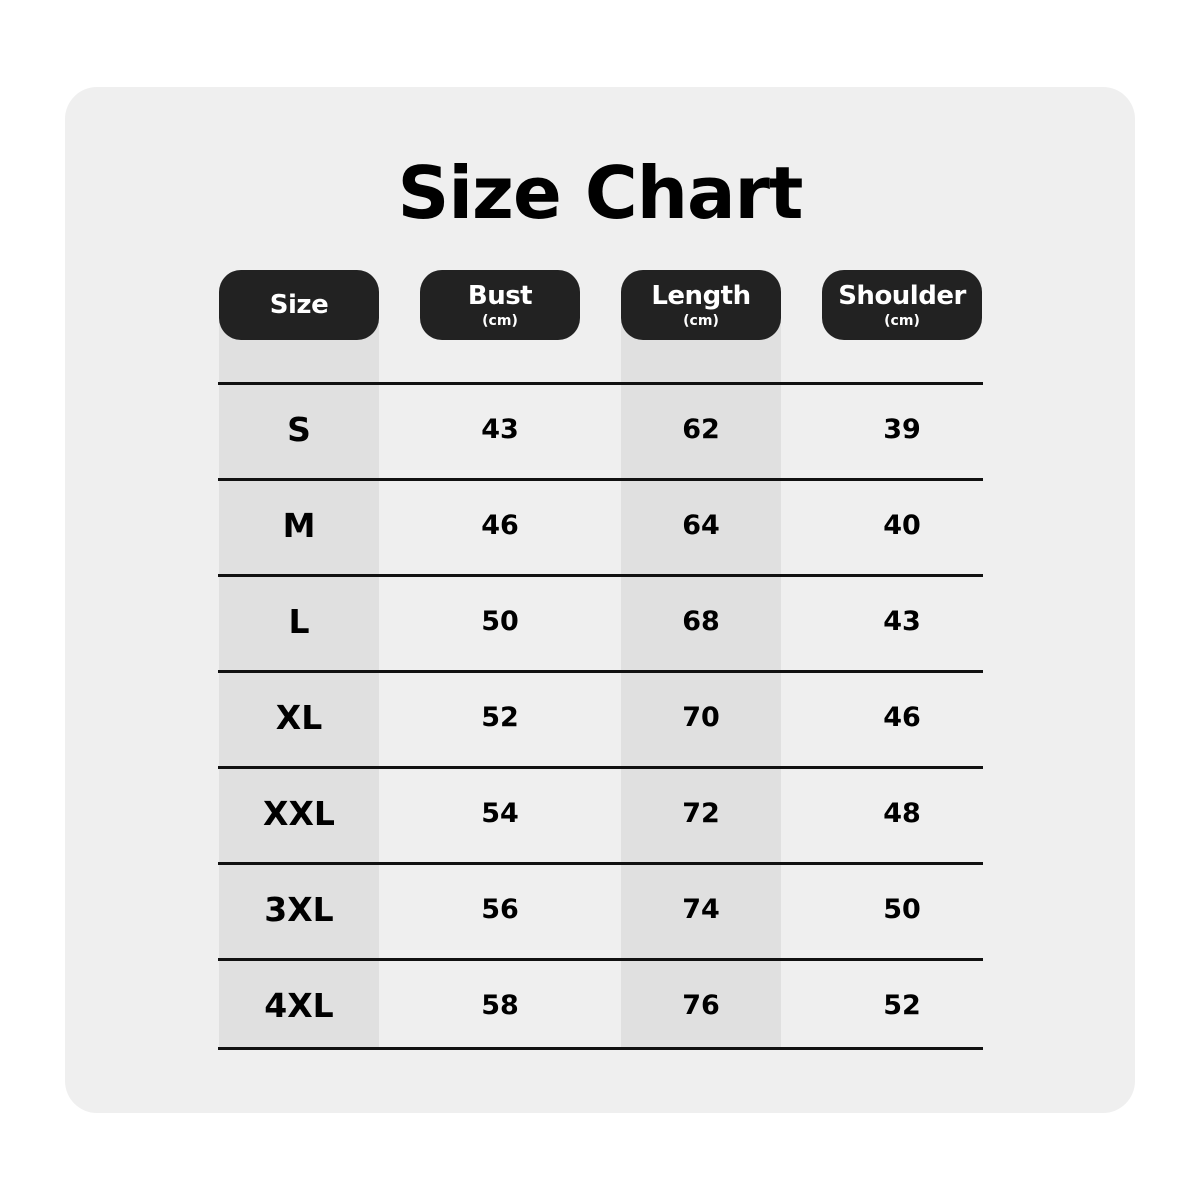  Describe the element at coordinates (299, 621) in the screenshot. I see `size-label: L` at that location.